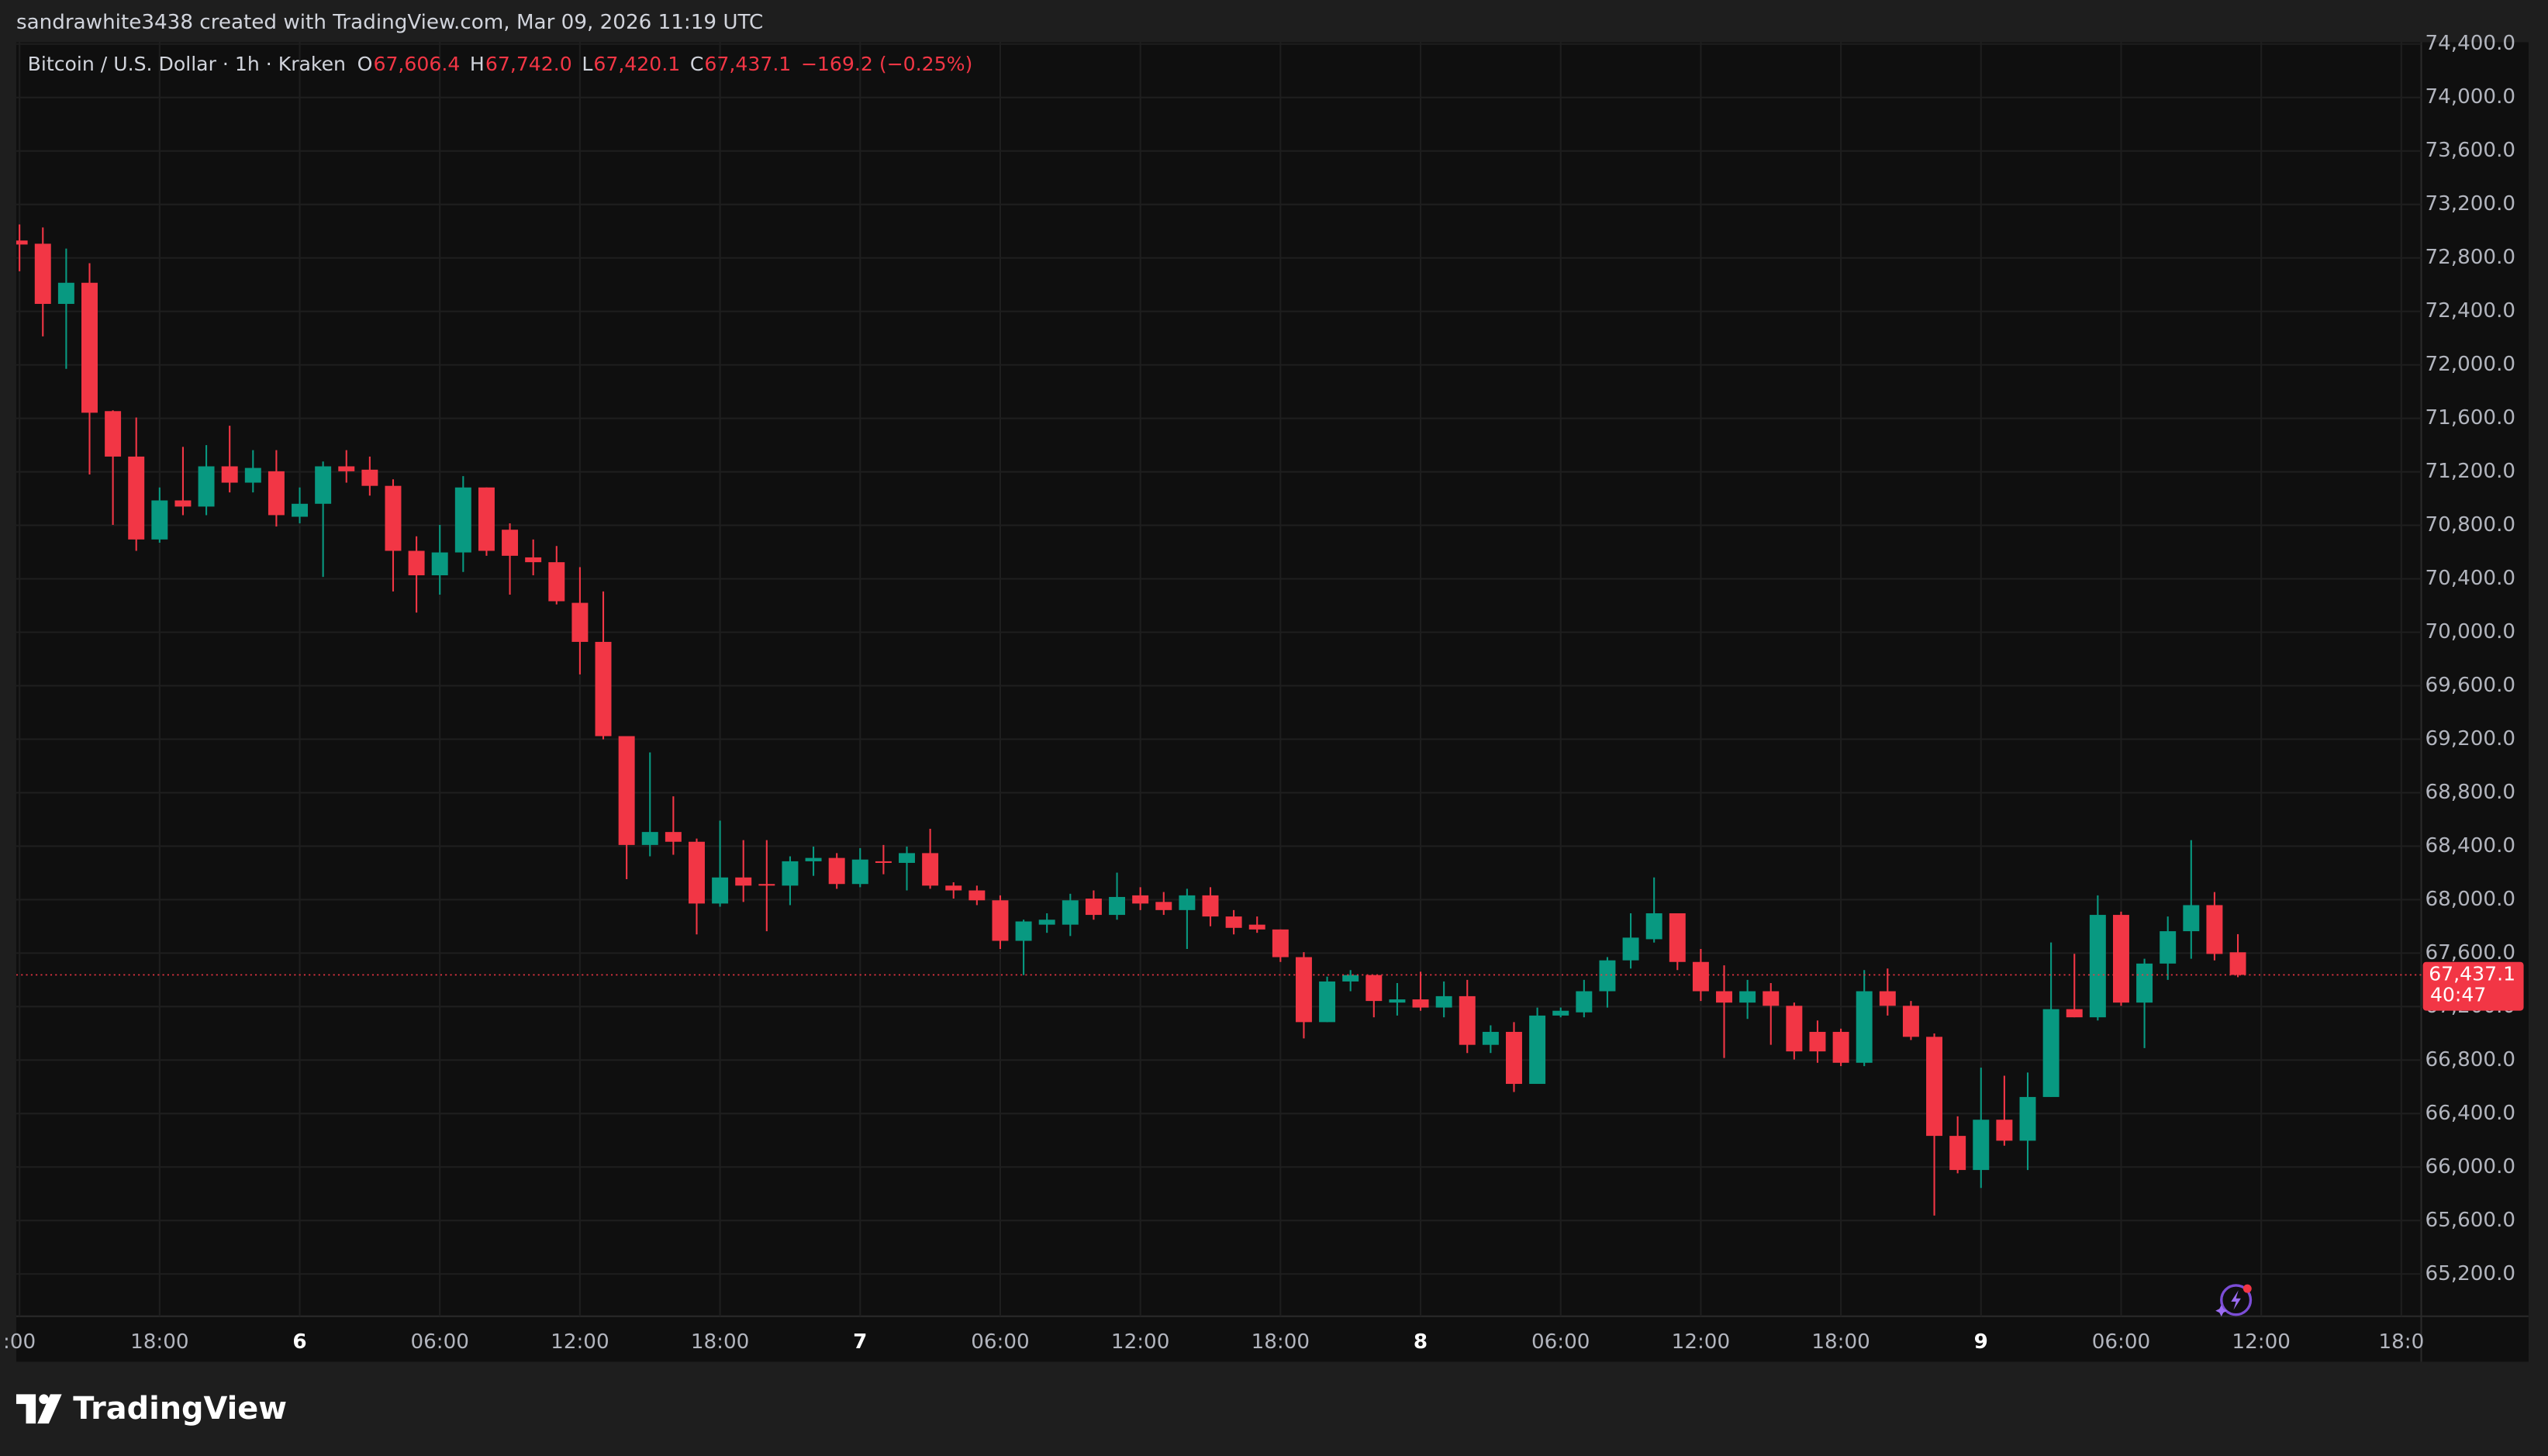 This screenshot has height=1456, width=2548. Describe the element at coordinates (2470, 686) in the screenshot. I see `y-tick-label: 69,600.0` at that location.